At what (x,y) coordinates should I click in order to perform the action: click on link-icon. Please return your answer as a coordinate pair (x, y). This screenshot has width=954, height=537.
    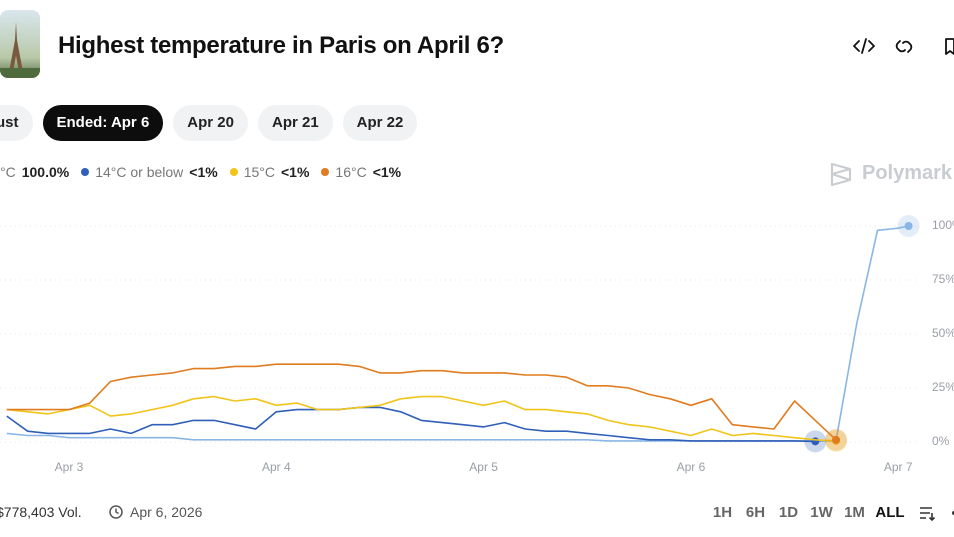
    Looking at the image, I should click on (904, 46).